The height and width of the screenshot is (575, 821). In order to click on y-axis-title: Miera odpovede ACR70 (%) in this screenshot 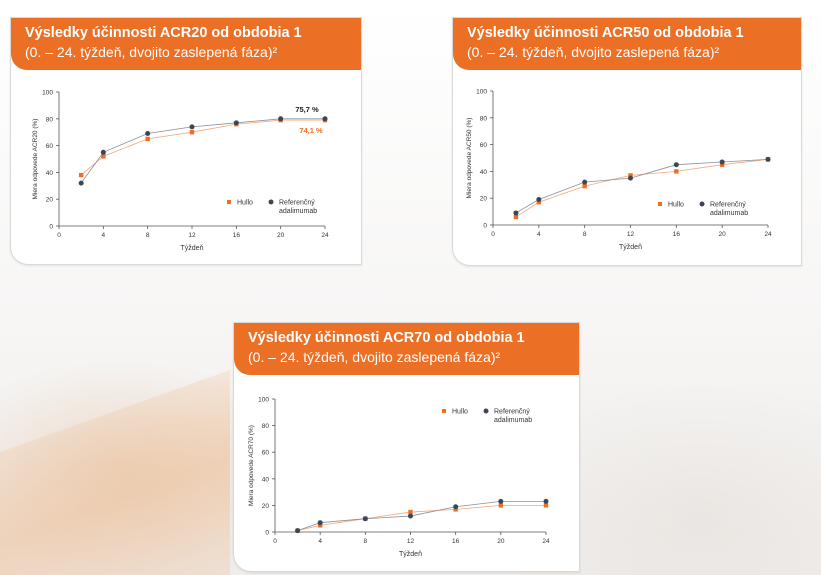, I will do `click(251, 465)`.